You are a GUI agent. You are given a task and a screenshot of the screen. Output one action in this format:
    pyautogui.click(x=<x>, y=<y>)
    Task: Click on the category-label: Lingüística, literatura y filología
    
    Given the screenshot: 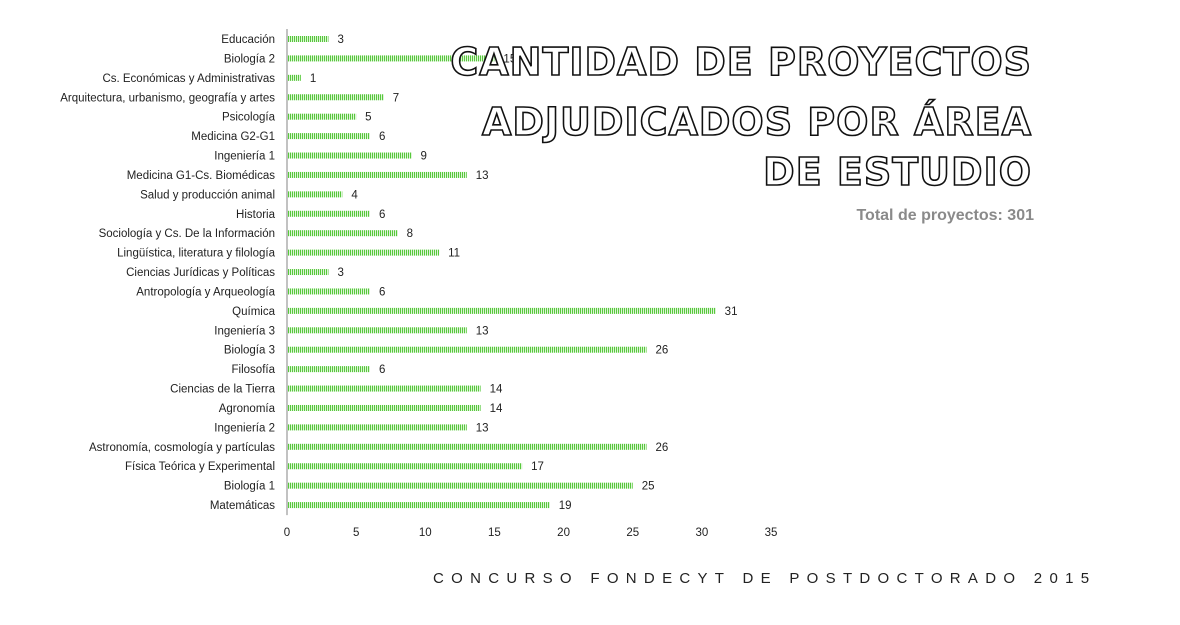 What is the action you would take?
    pyautogui.click(x=196, y=254)
    